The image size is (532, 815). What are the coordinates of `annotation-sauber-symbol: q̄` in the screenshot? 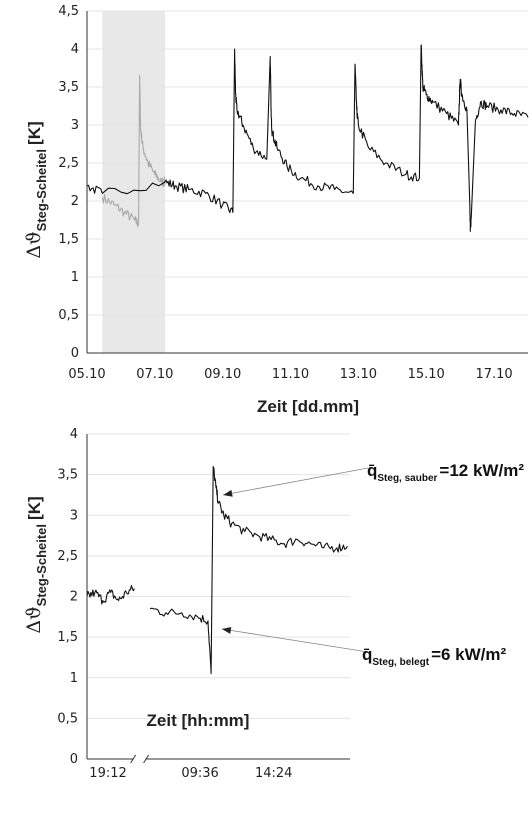 It's located at (372, 470).